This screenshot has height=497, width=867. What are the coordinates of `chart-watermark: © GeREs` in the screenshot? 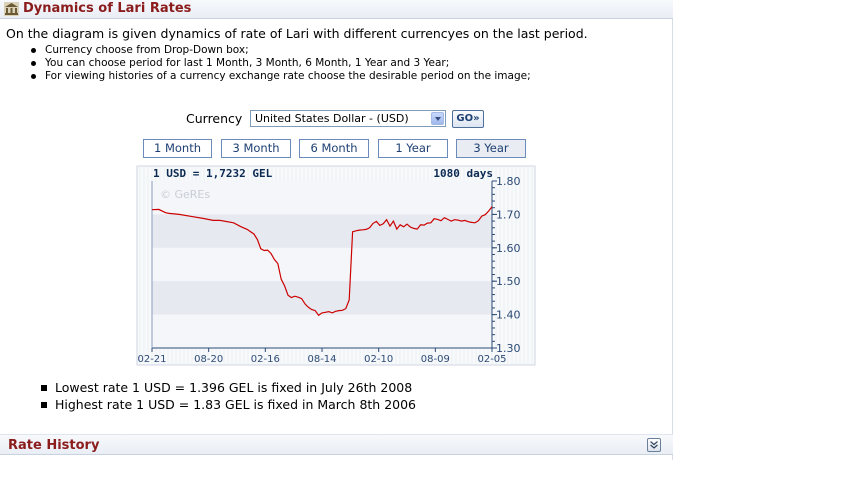 It's located at (185, 194).